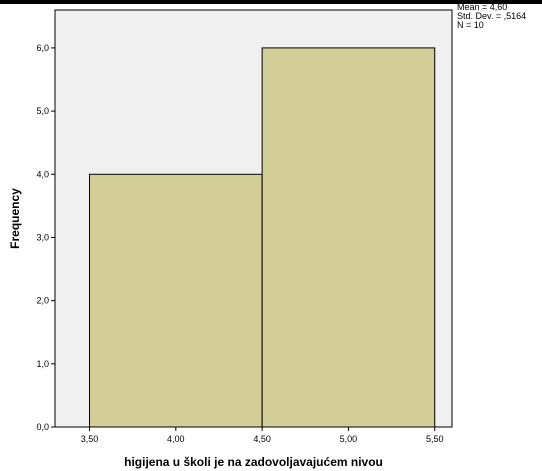 This screenshot has height=471, width=542. What do you see at coordinates (482, 7) in the screenshot?
I see `mean-label: Mean = 4,60` at bounding box center [482, 7].